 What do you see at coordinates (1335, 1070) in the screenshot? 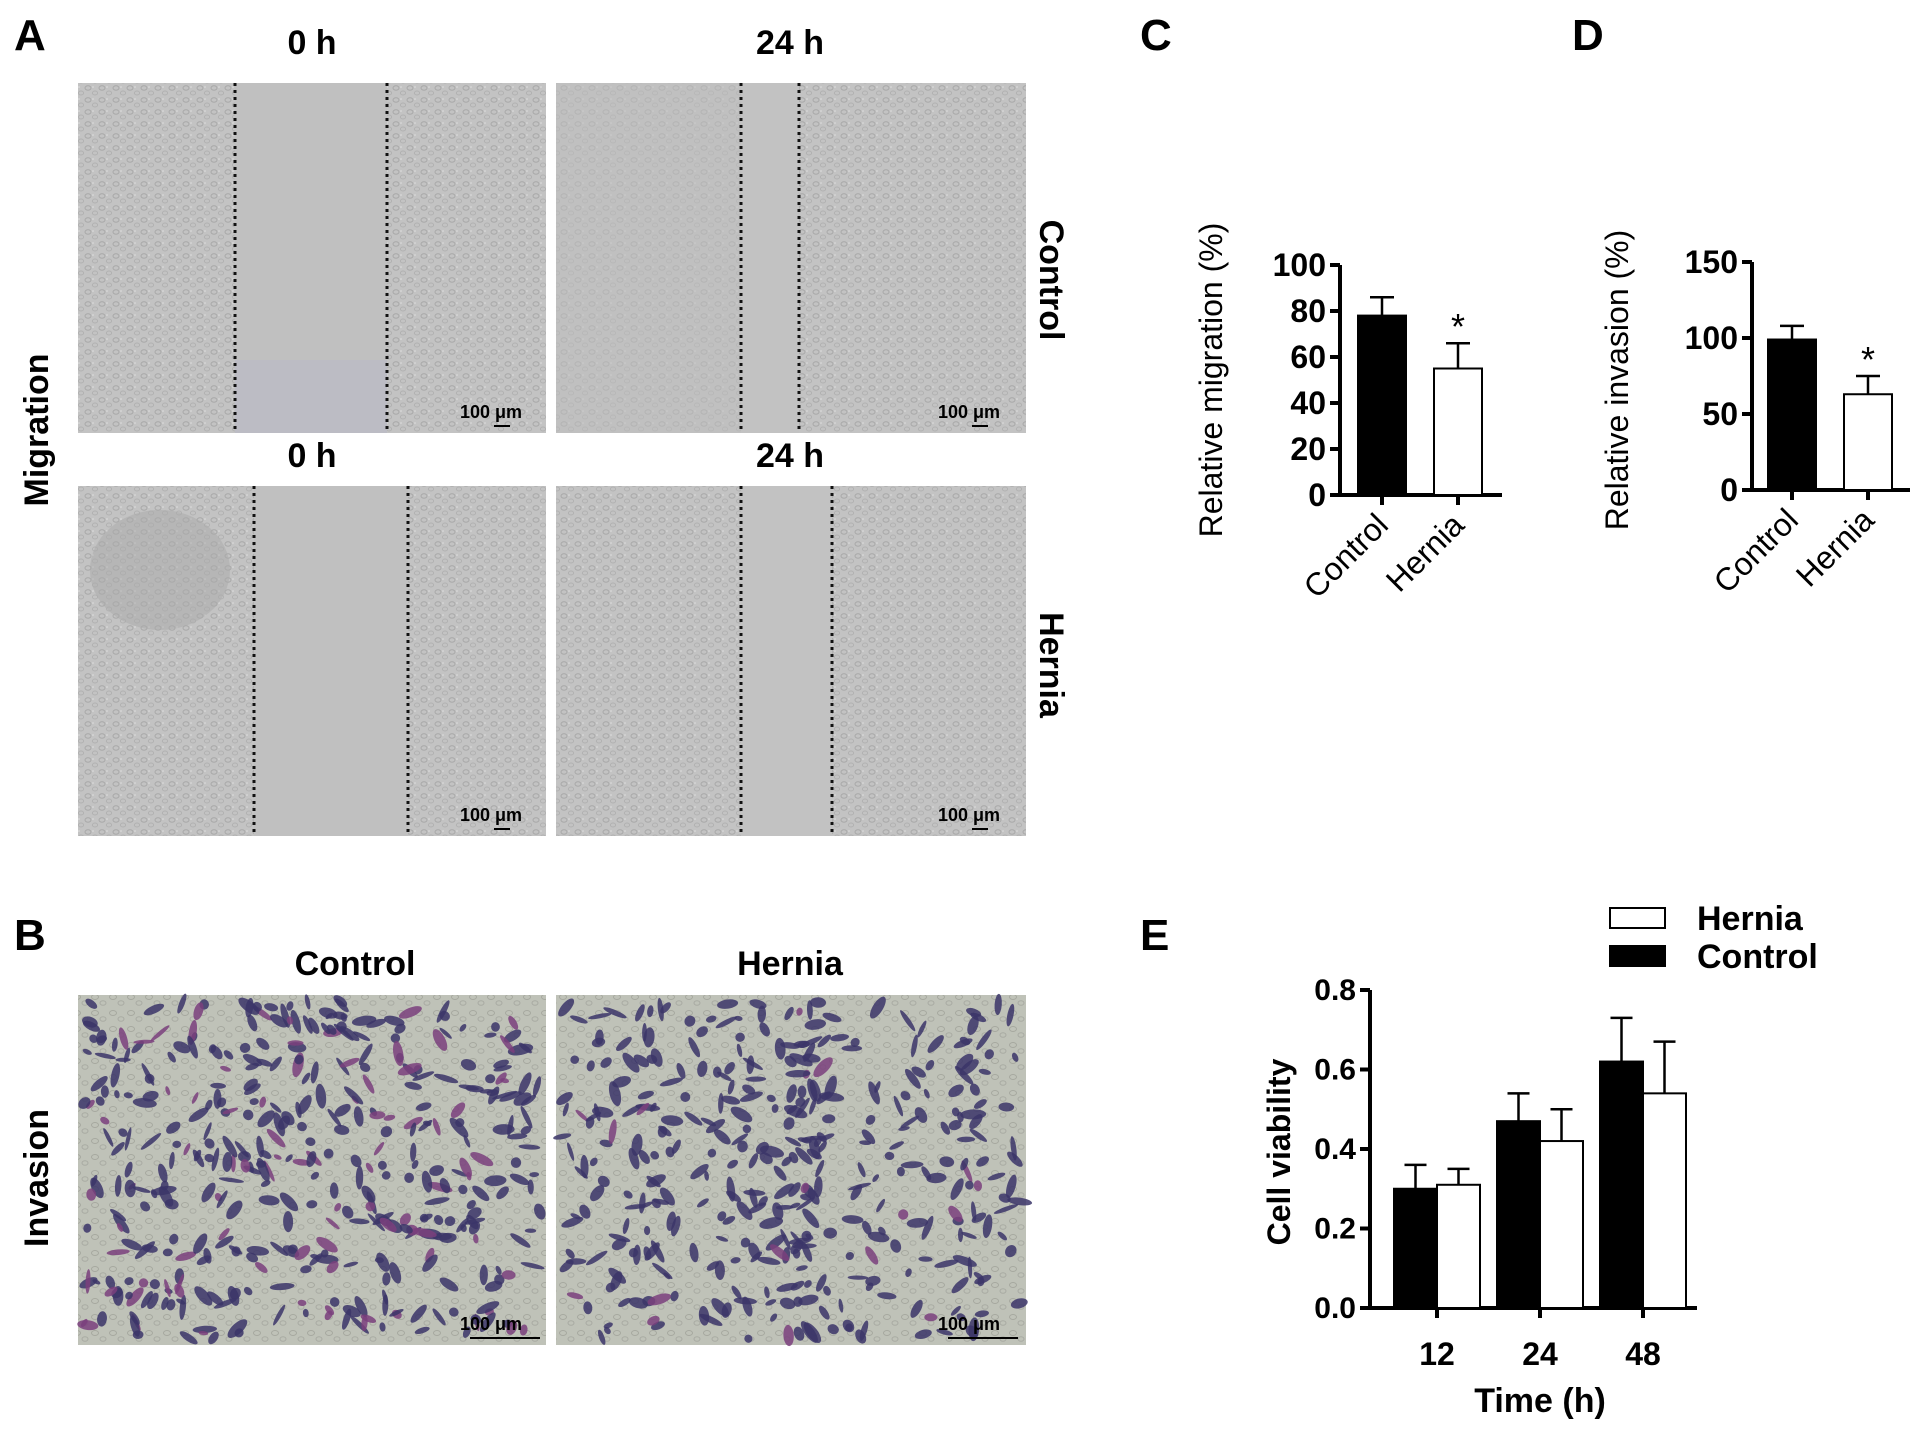
I see `y-tick-label: 0.6` at bounding box center [1335, 1070].